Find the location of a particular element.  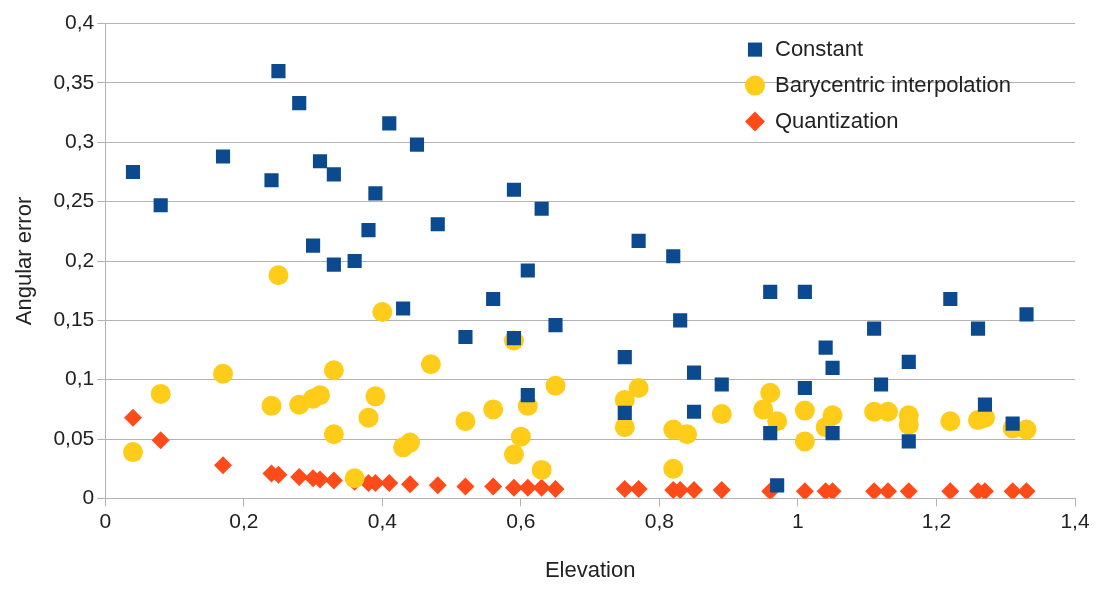

y-tick-label: 0,4 is located at coordinates (80, 22).